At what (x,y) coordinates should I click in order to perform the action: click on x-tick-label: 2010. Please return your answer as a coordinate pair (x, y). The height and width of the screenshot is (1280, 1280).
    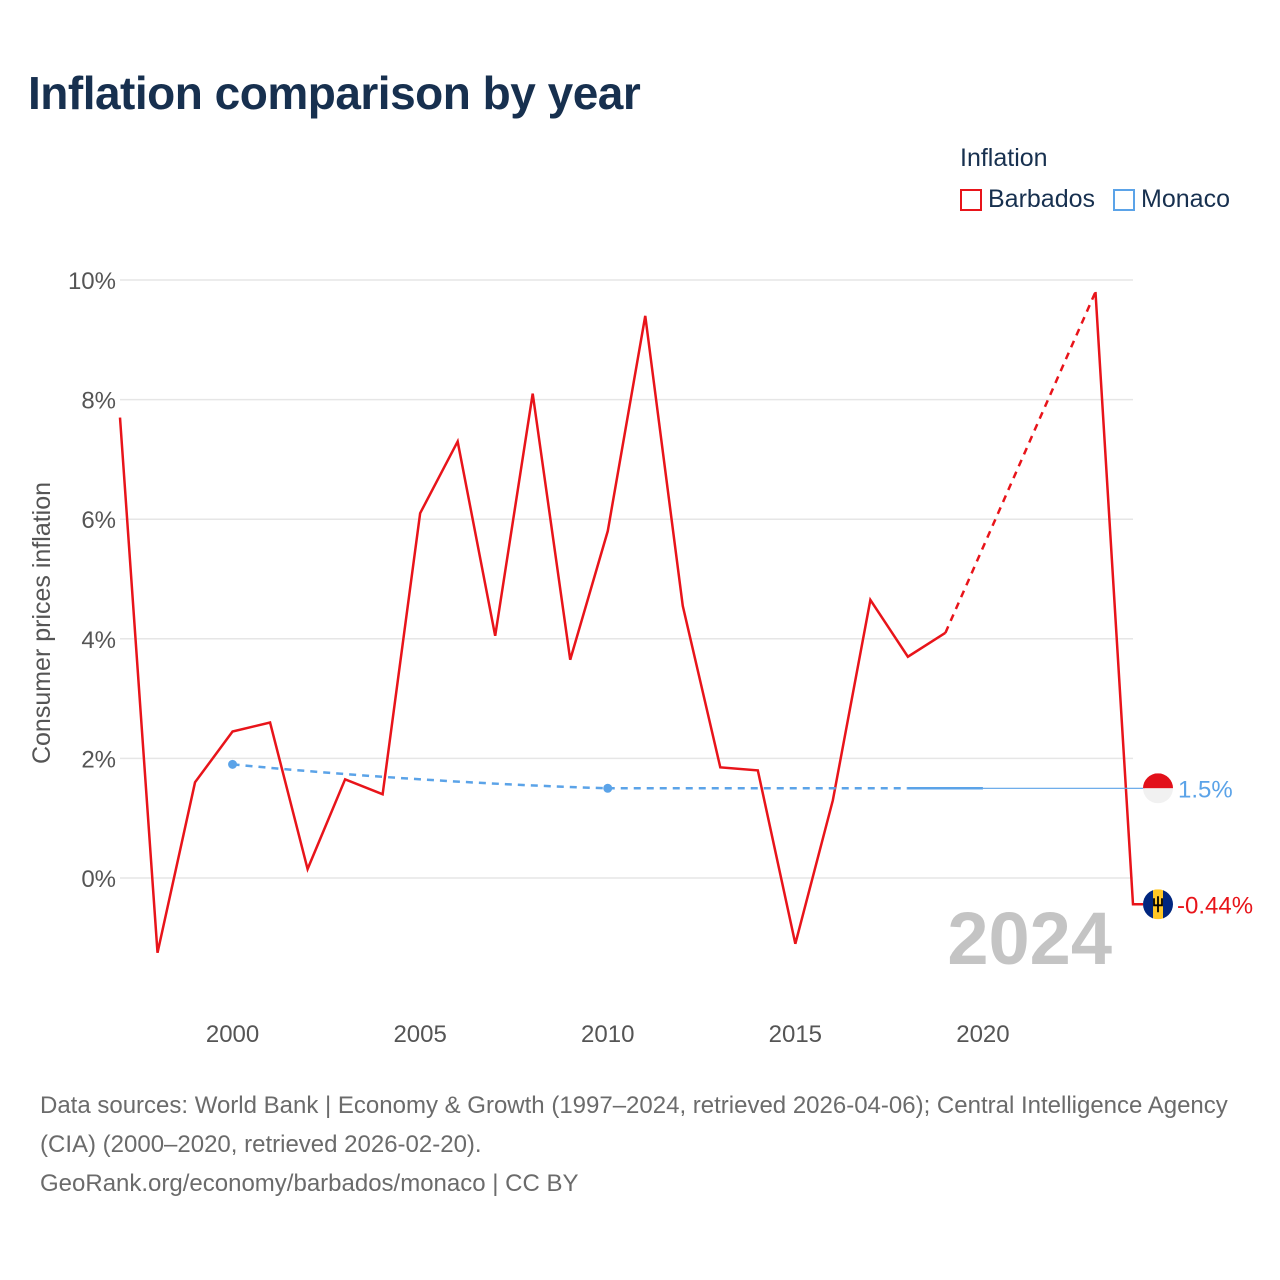
    Looking at the image, I should click on (607, 1034).